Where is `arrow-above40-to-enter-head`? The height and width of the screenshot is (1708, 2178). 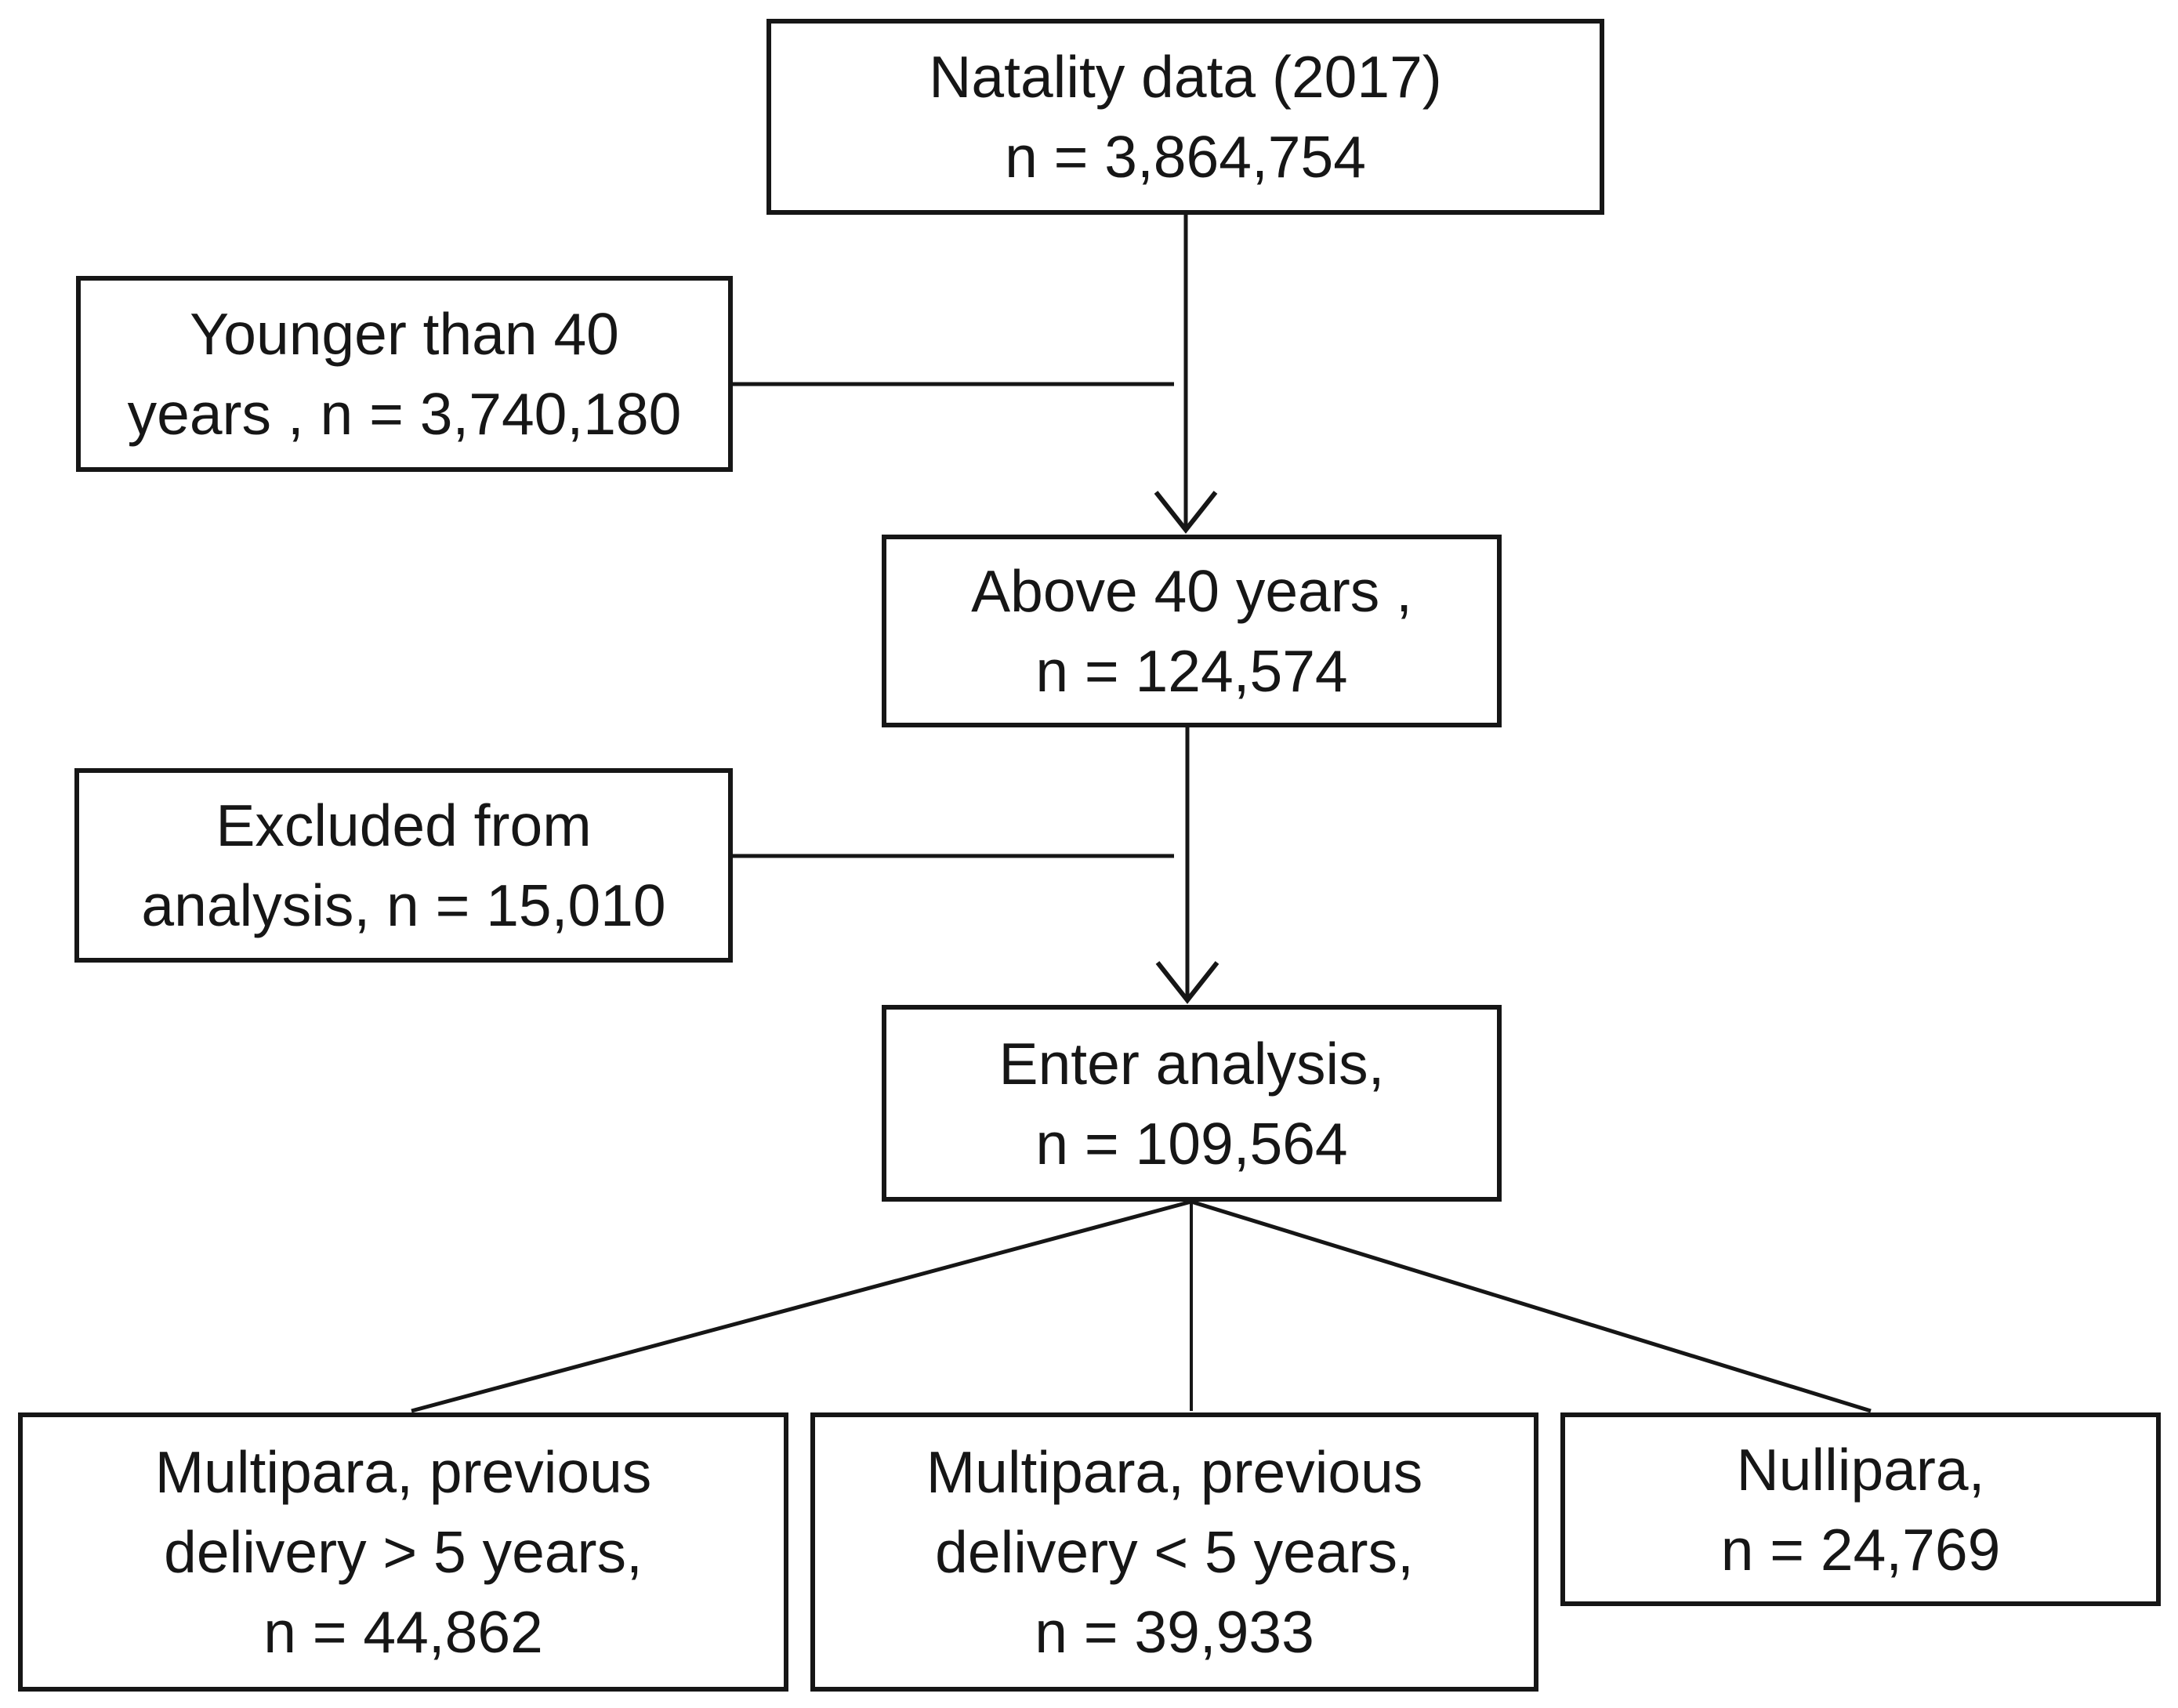
arrow-above40-to-enter-head is located at coordinates (1187, 983).